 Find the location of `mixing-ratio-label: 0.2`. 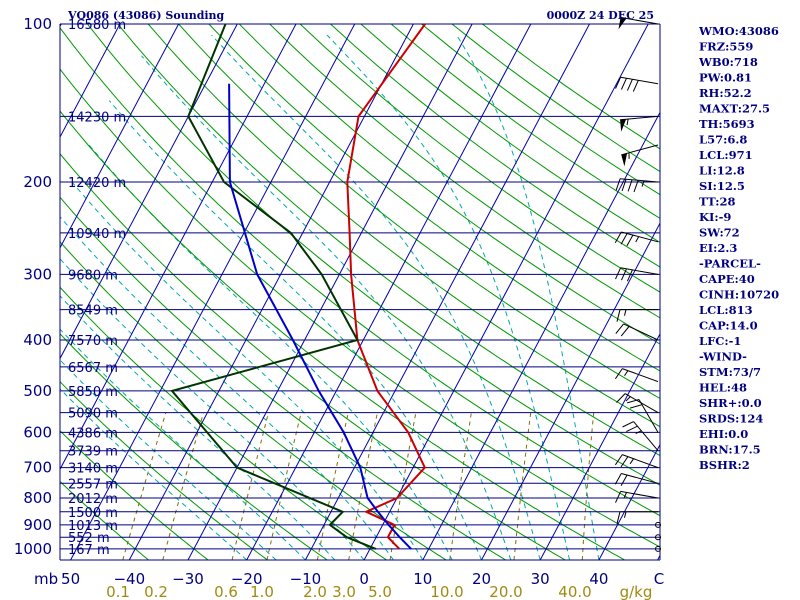

mixing-ratio-label: 0.2 is located at coordinates (156, 591).